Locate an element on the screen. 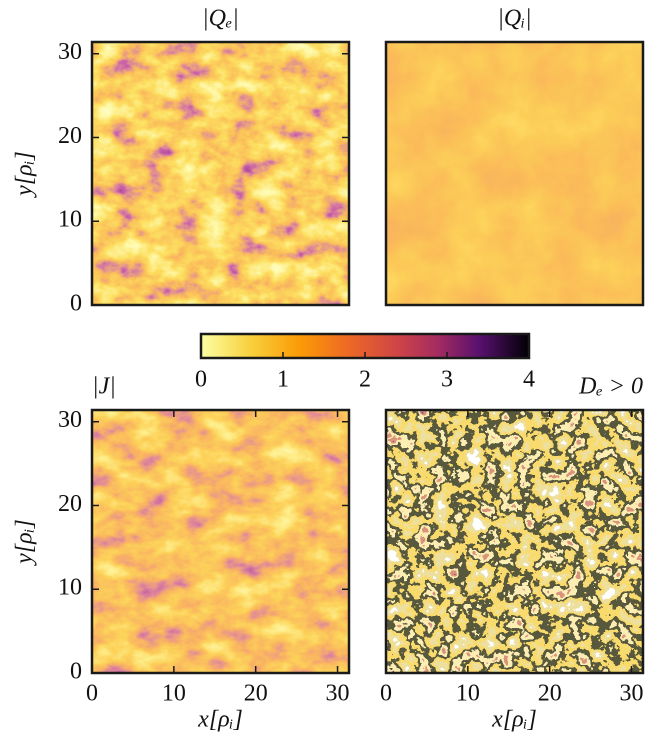  panel-title: |Qₑ| is located at coordinates (220, 19).